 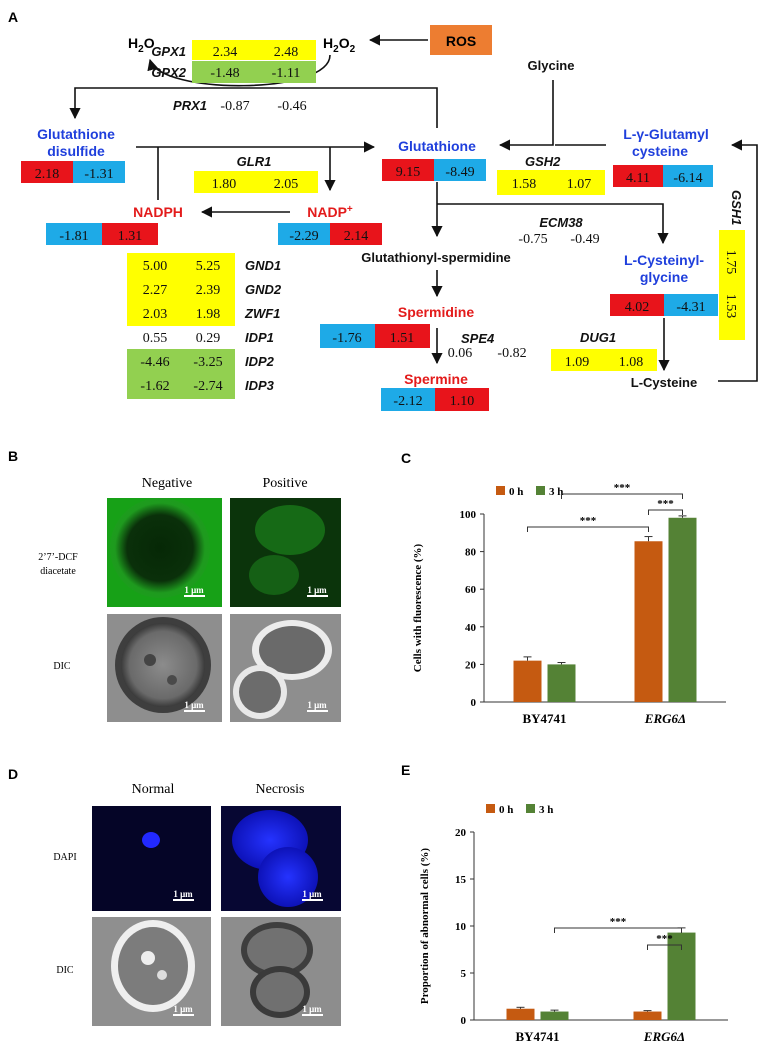 What do you see at coordinates (584, 239) in the screenshot?
I see `ecm38-v2: -0.49` at bounding box center [584, 239].